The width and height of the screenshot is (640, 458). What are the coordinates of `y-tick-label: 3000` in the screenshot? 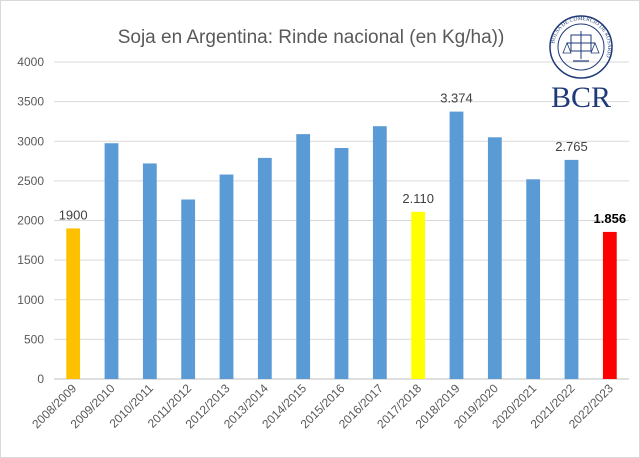 It's located at (30, 141).